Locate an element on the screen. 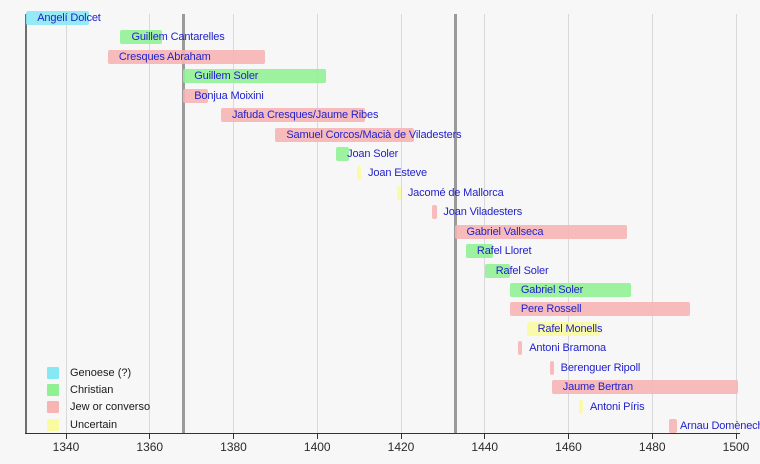  person-label: Joan Viladesters is located at coordinates (483, 212).